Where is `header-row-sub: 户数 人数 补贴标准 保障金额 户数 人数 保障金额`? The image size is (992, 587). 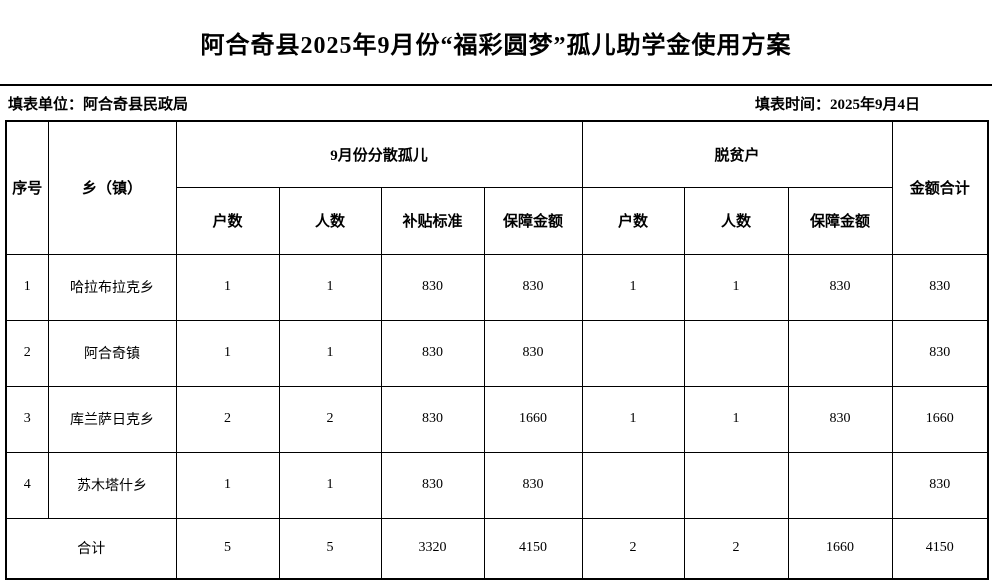 header-row-sub: 户数 人数 补贴标准 保障金额 户数 人数 保障金额 is located at coordinates (497, 220).